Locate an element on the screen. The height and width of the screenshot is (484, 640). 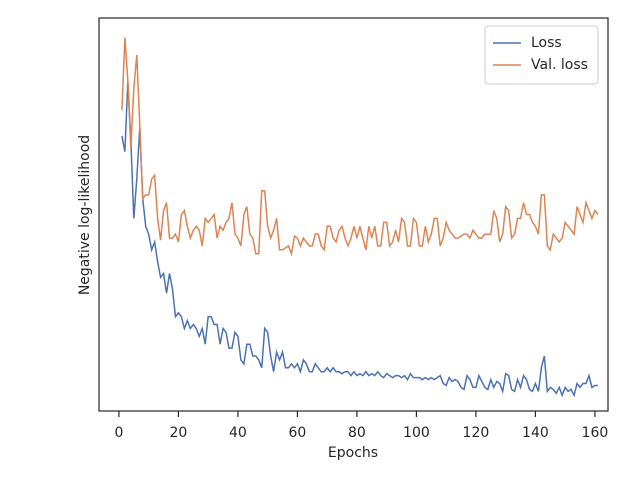
x-tick-label: 140 is located at coordinates (535, 433).